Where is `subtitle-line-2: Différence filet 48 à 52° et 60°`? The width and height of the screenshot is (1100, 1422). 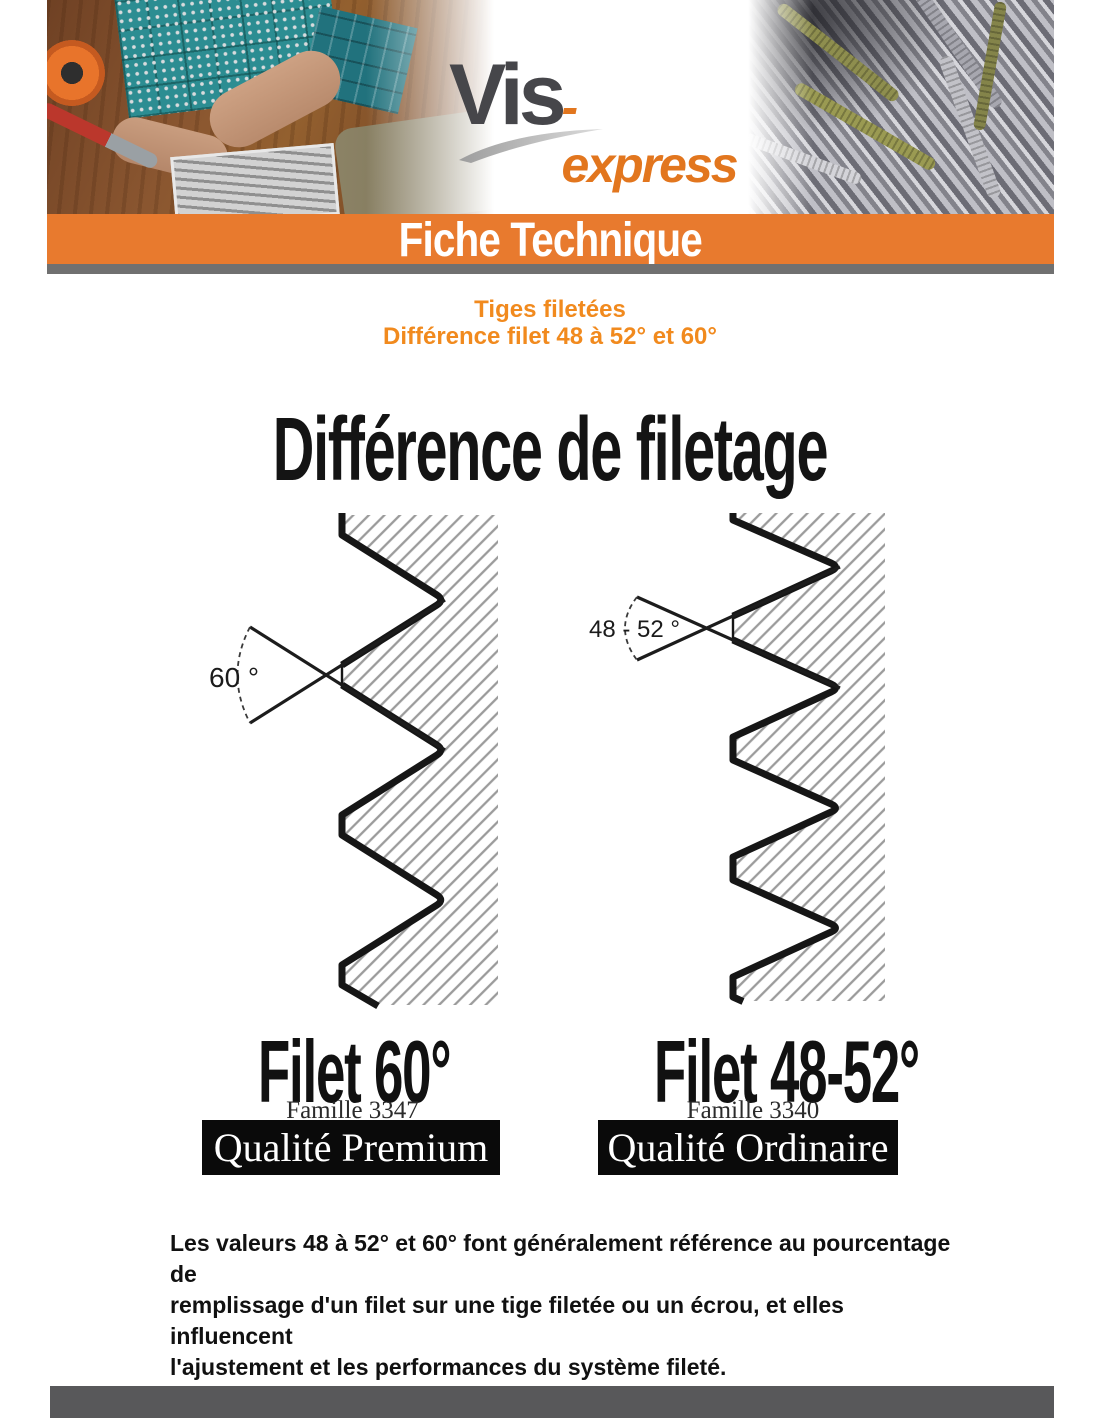
subtitle-line-2: Différence filet 48 à 52° et 60° is located at coordinates (550, 336).